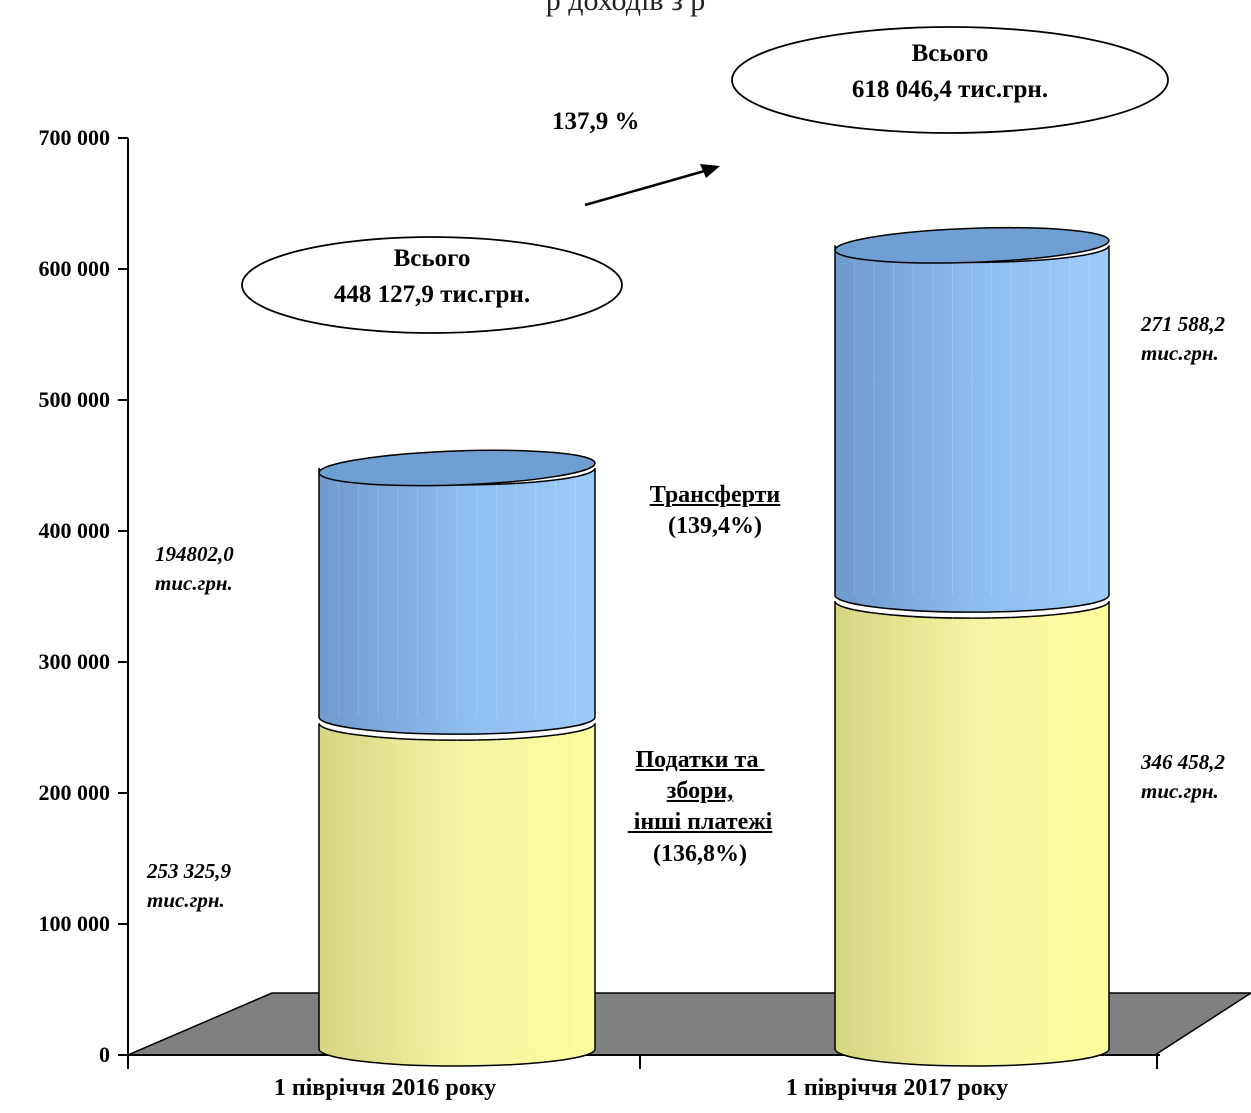 The height and width of the screenshot is (1113, 1251). What do you see at coordinates (715, 526) in the screenshot?
I see `series-percent: (139,4%)` at bounding box center [715, 526].